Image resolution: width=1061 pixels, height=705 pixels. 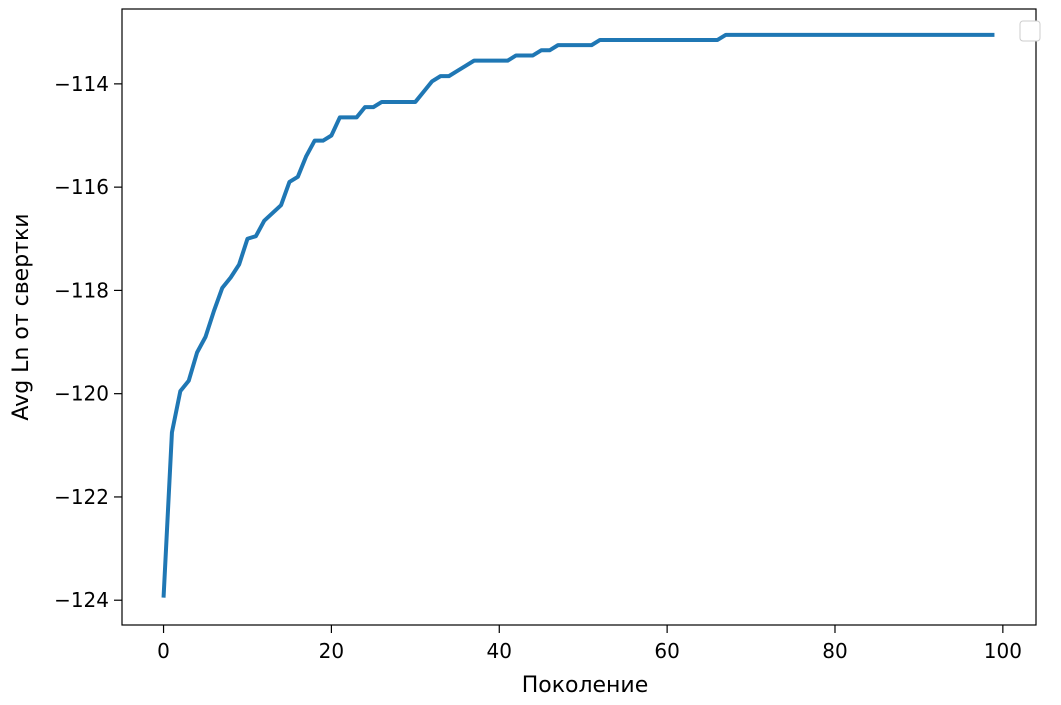 What do you see at coordinates (21, 316) in the screenshot?
I see `y-axis-label: Avg Ln от свертки` at bounding box center [21, 316].